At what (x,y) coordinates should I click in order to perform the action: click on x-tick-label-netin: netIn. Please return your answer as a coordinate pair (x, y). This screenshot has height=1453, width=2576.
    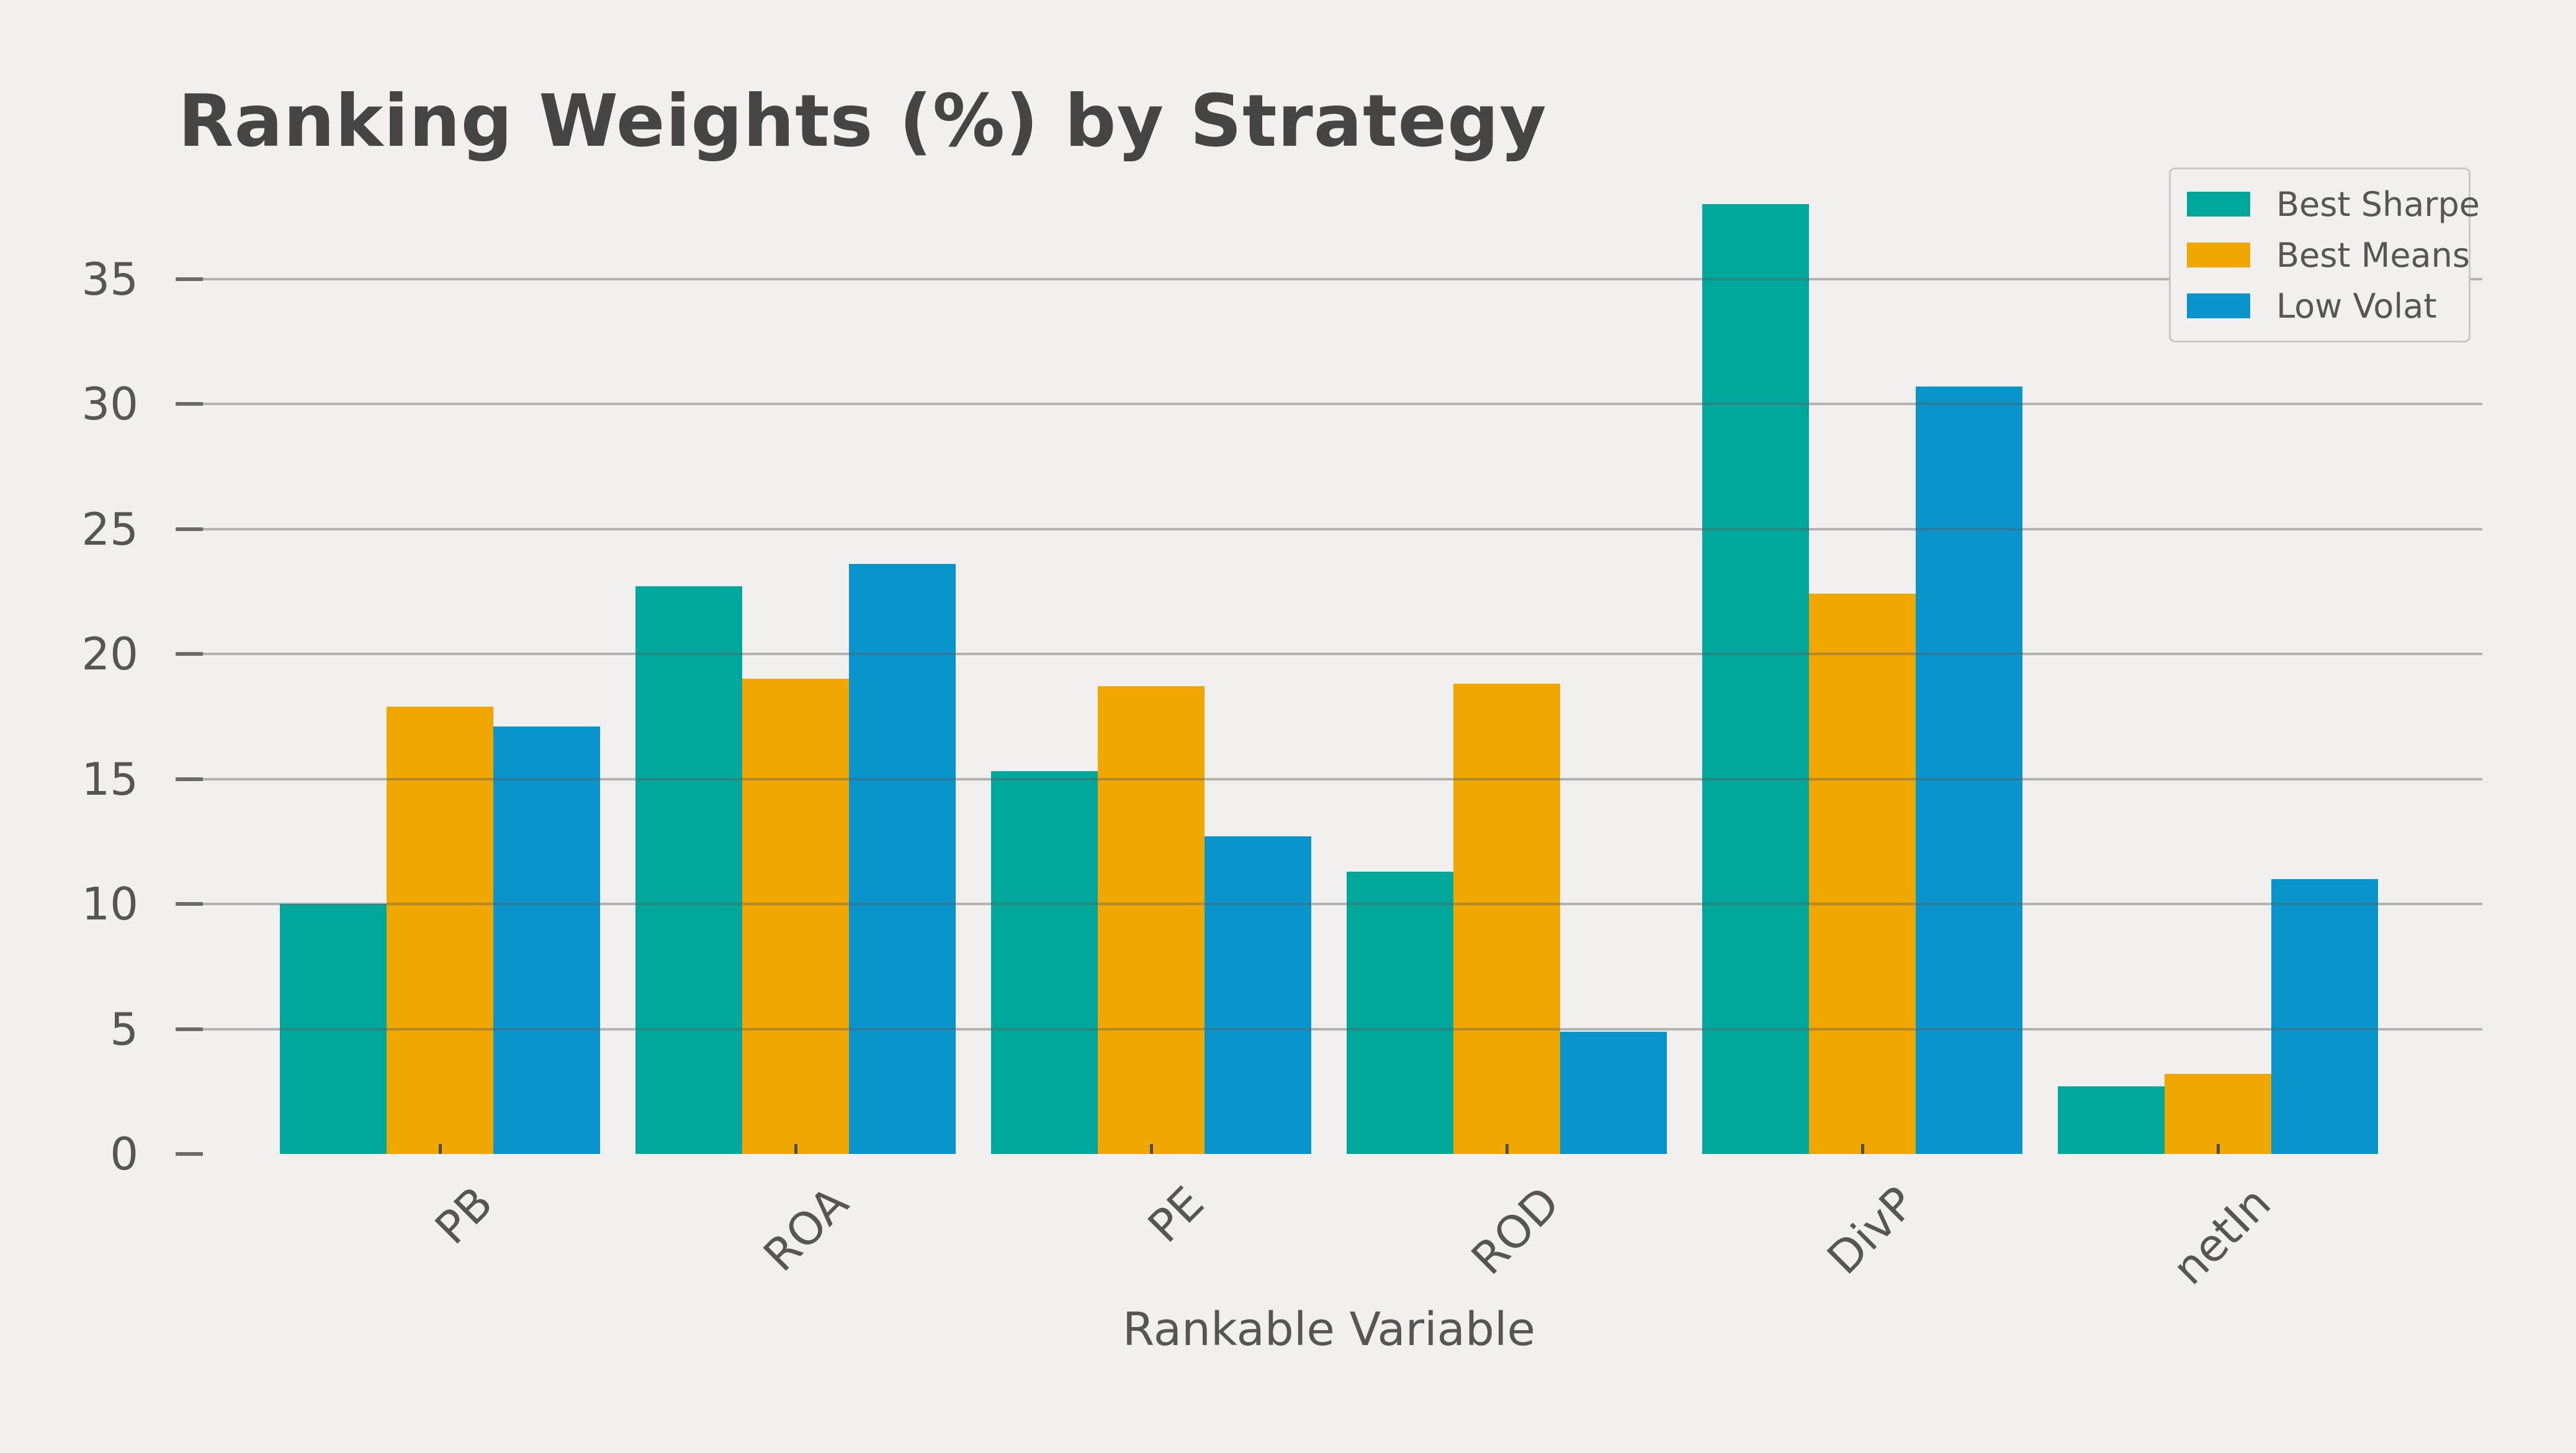
    Looking at the image, I should click on (2222, 1235).